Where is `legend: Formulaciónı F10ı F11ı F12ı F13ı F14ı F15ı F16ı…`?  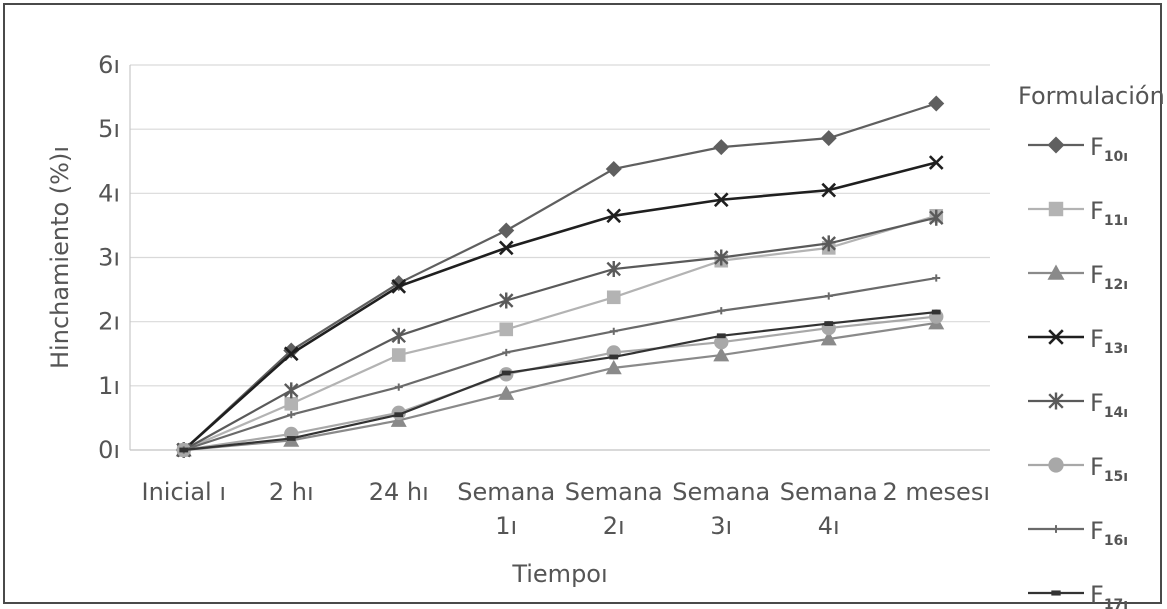
legend: Formulaciónı F10ı F11ı F12ı F13ı F14ı F15ı F16ı… is located at coordinates (1092, 345).